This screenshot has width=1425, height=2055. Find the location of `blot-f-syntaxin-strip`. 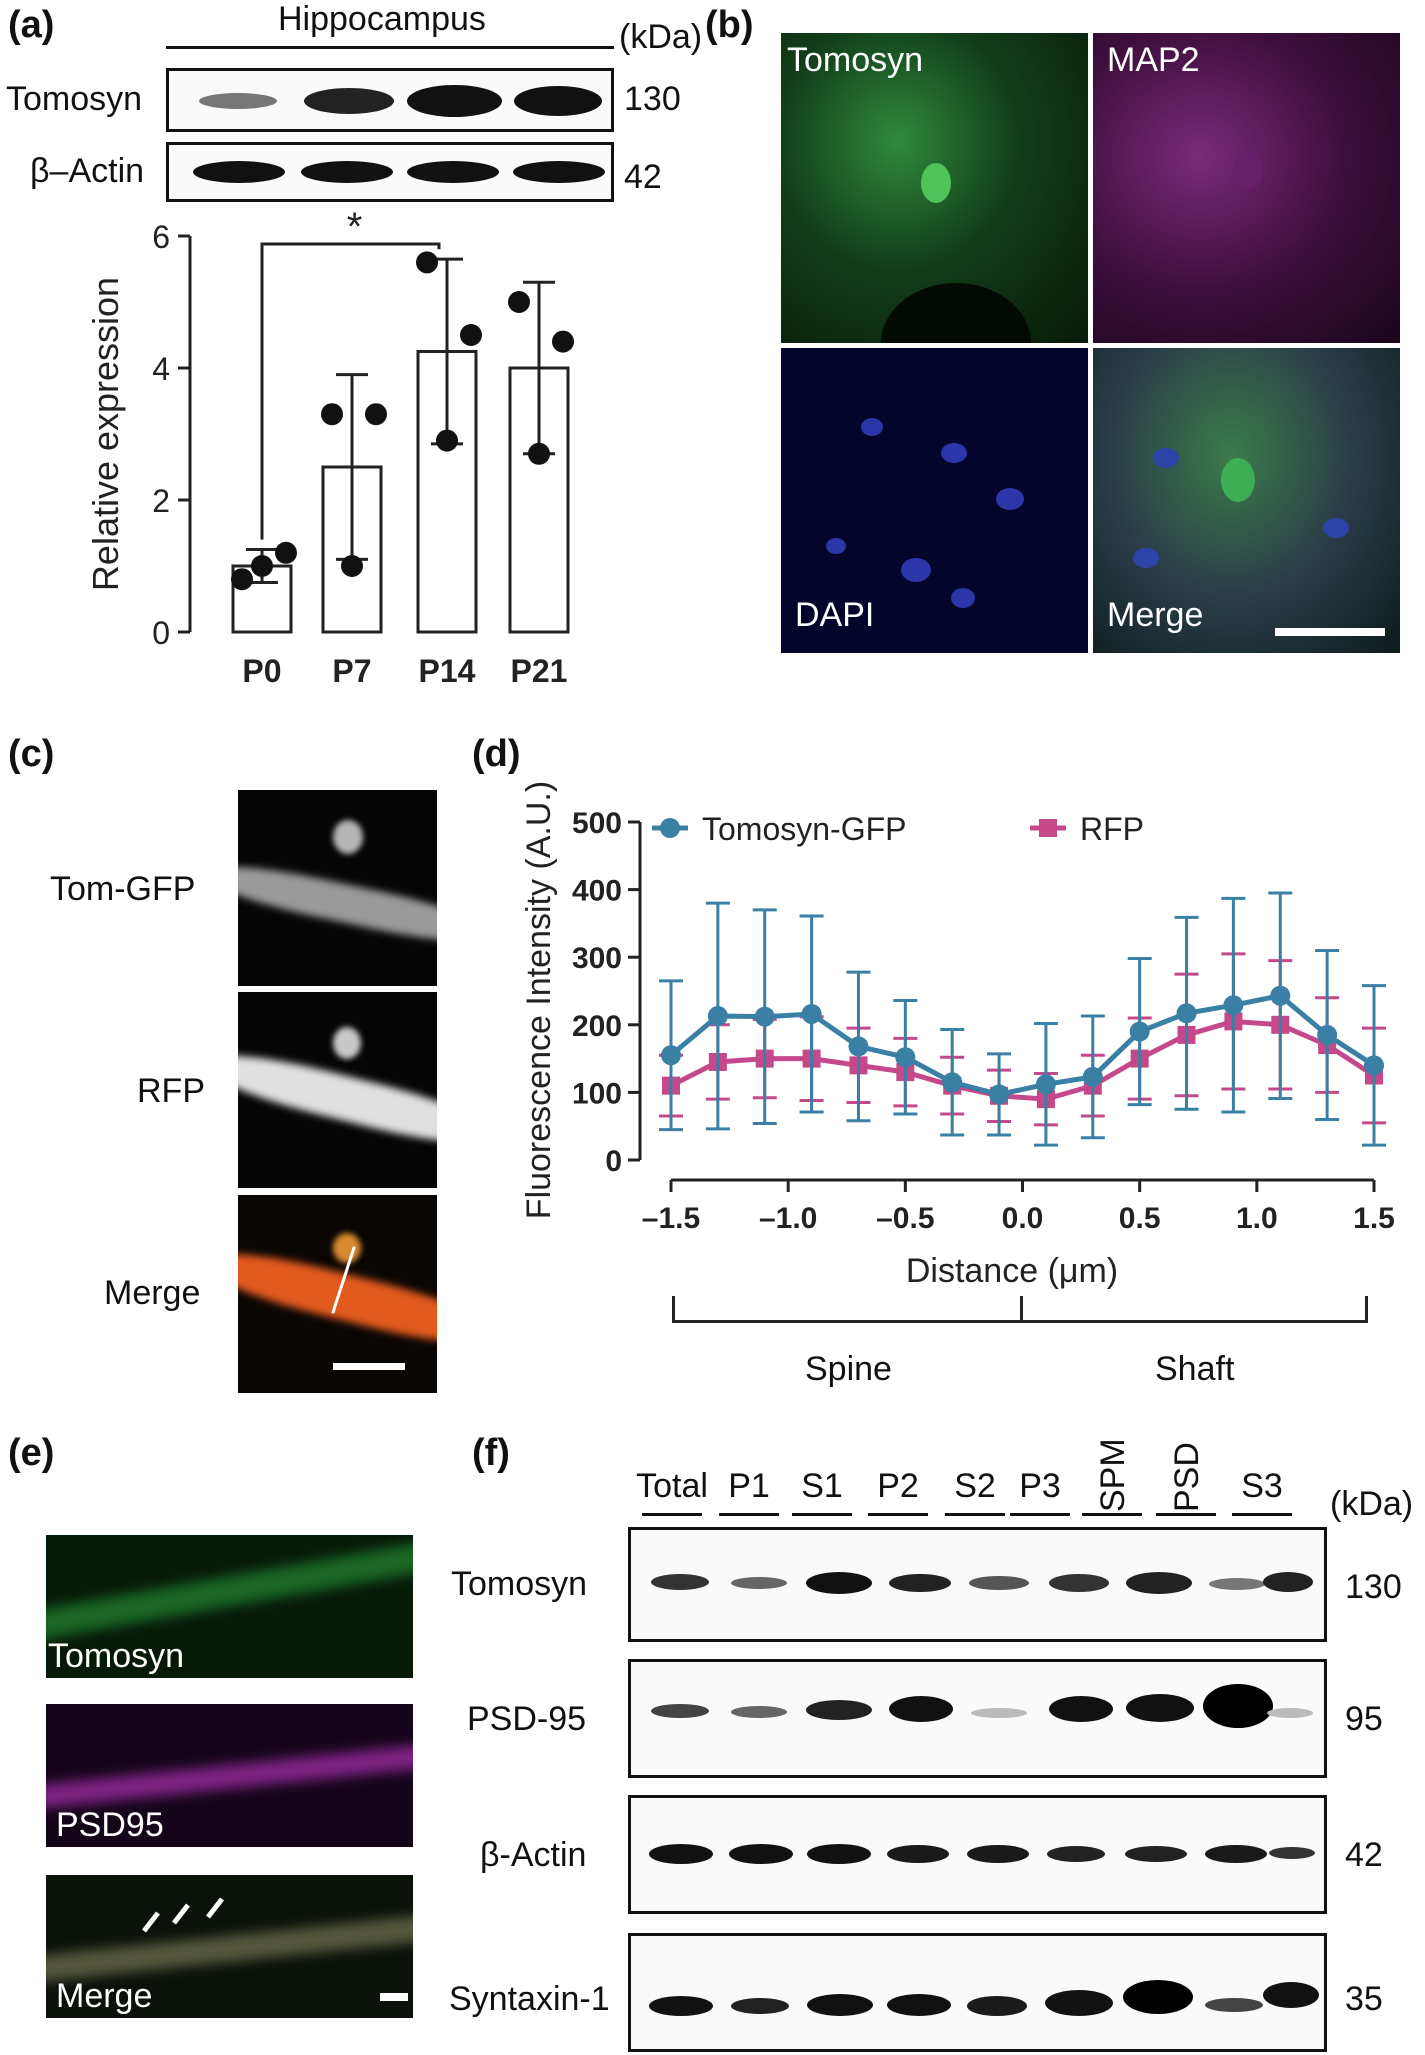

blot-f-syntaxin-strip is located at coordinates (977, 1992).